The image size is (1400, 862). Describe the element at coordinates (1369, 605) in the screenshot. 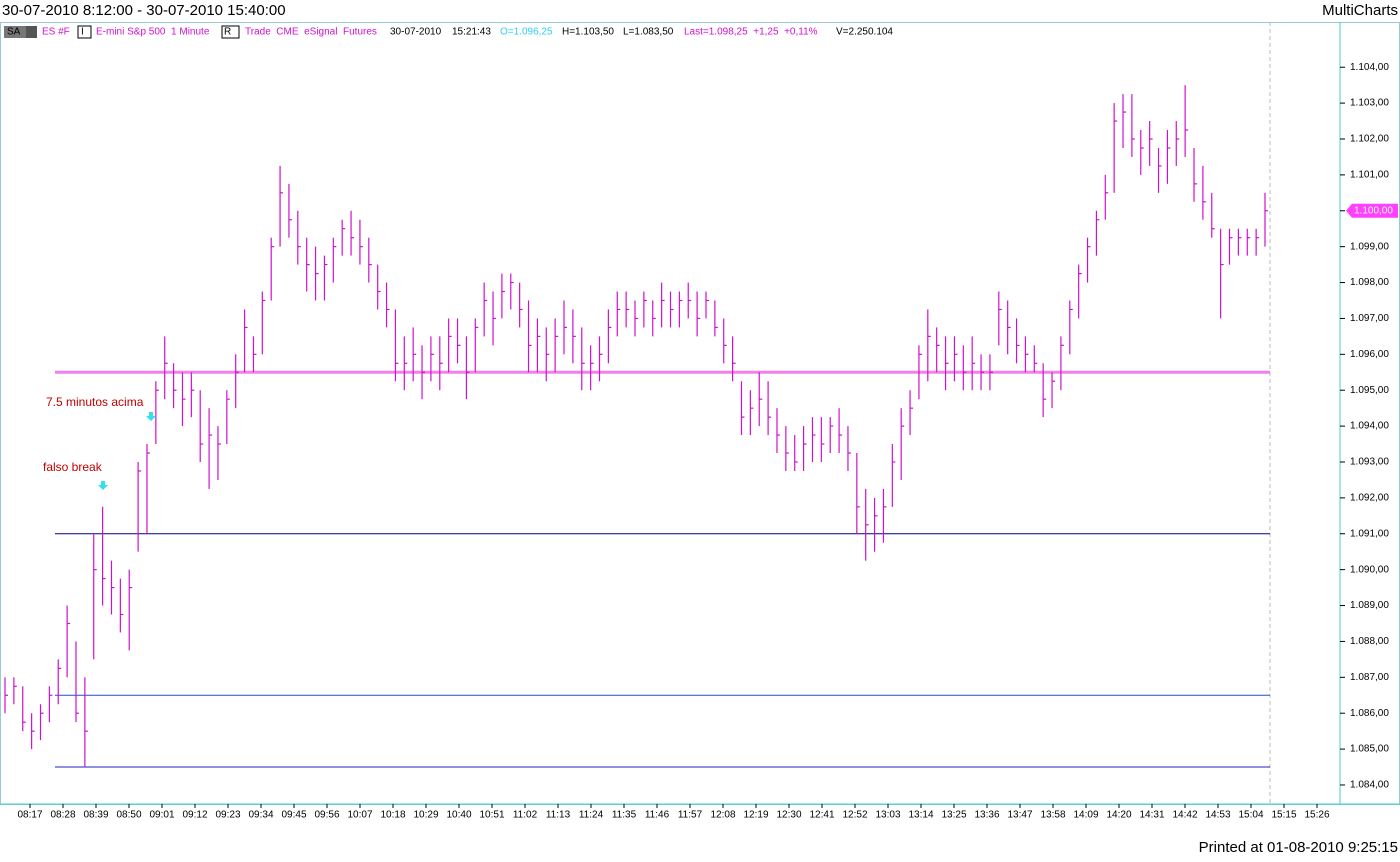

I see `y-tick-label: 1.089,00` at that location.